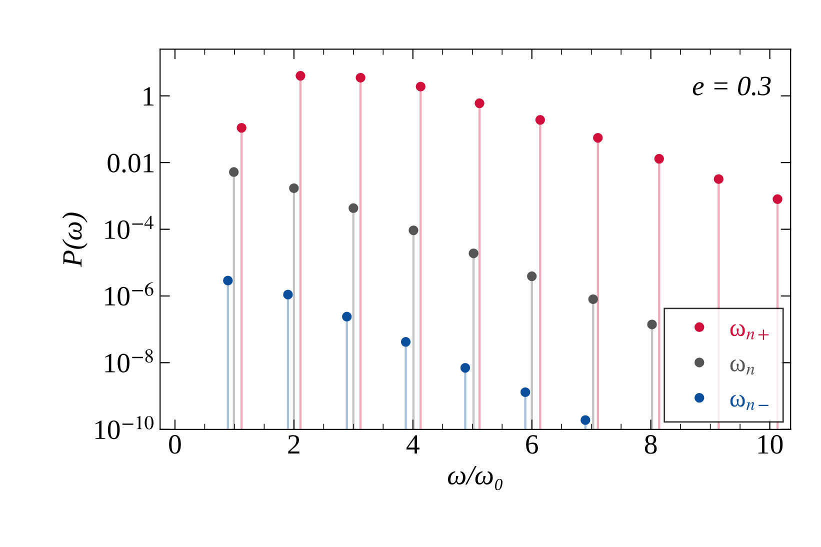 The height and width of the screenshot is (547, 821). Describe the element at coordinates (129, 294) in the screenshot. I see `y-tick-label: 10$^{−6}$` at that location.